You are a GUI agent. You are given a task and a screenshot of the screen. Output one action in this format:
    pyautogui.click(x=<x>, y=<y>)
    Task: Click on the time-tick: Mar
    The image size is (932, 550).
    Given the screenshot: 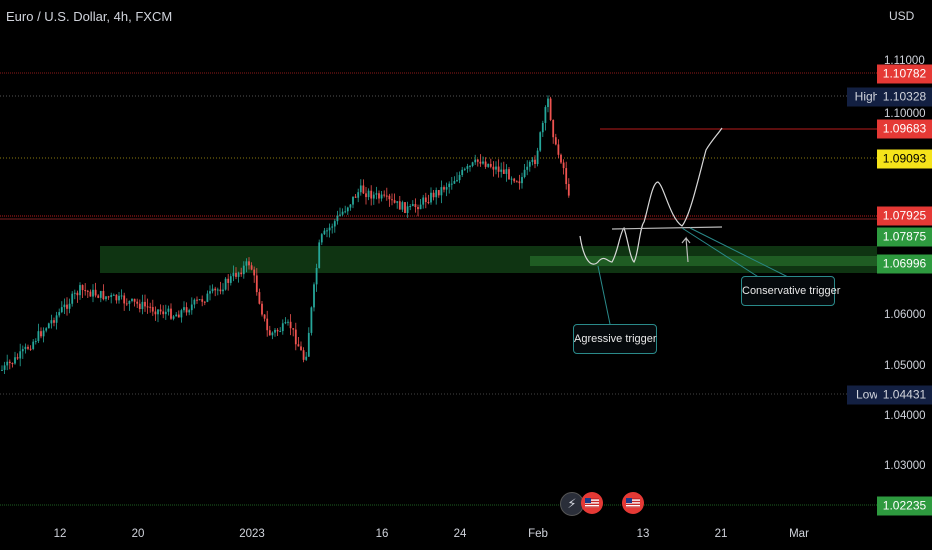 What is the action you would take?
    pyautogui.click(x=799, y=534)
    